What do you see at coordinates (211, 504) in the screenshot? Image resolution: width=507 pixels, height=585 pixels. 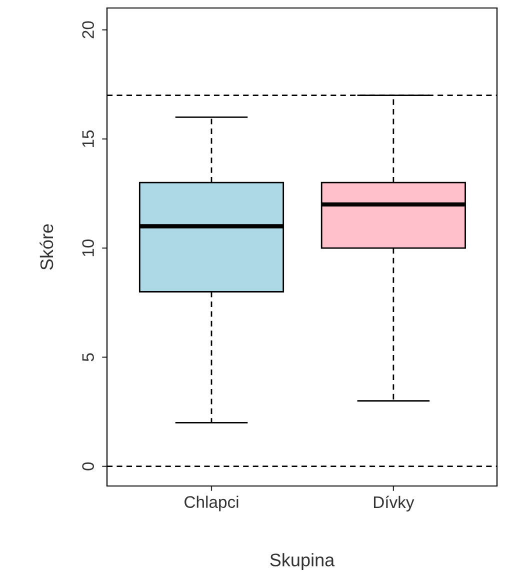 I see `x-tick-label: Chlapci` at bounding box center [211, 504].